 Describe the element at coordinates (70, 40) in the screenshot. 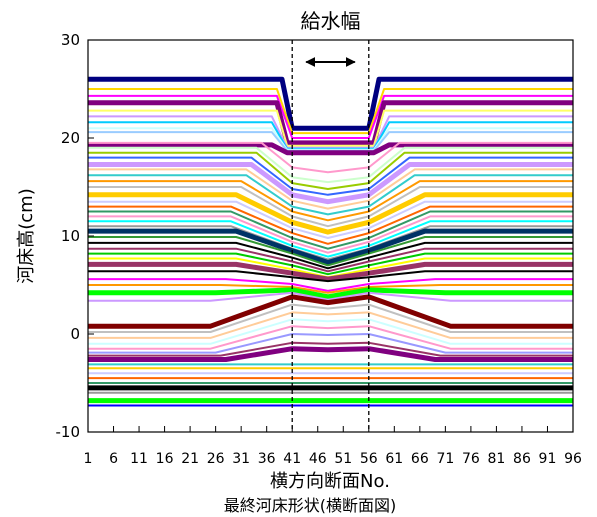

I see `y-tick-label: 30` at that location.